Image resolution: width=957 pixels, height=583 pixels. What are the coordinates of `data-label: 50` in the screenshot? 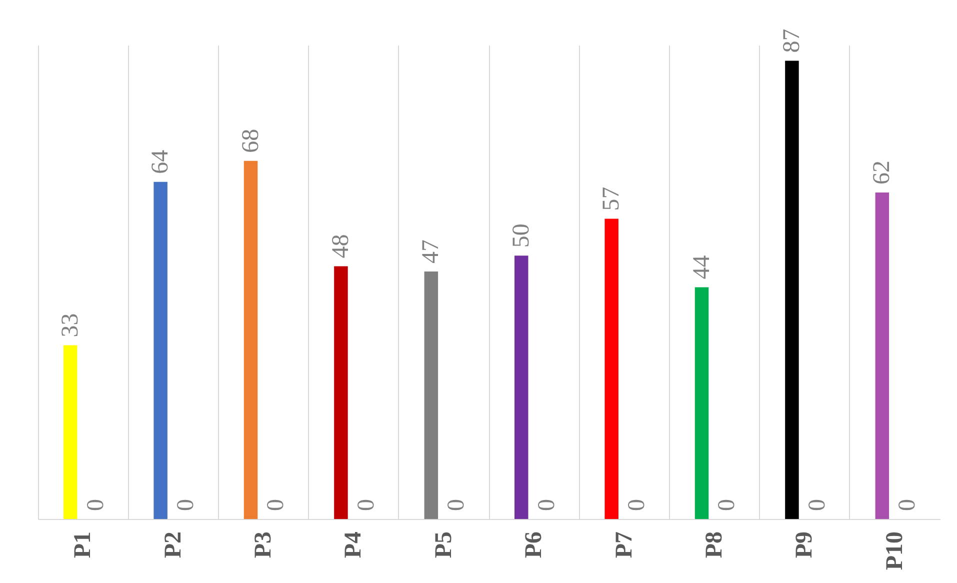 It's located at (521, 236).